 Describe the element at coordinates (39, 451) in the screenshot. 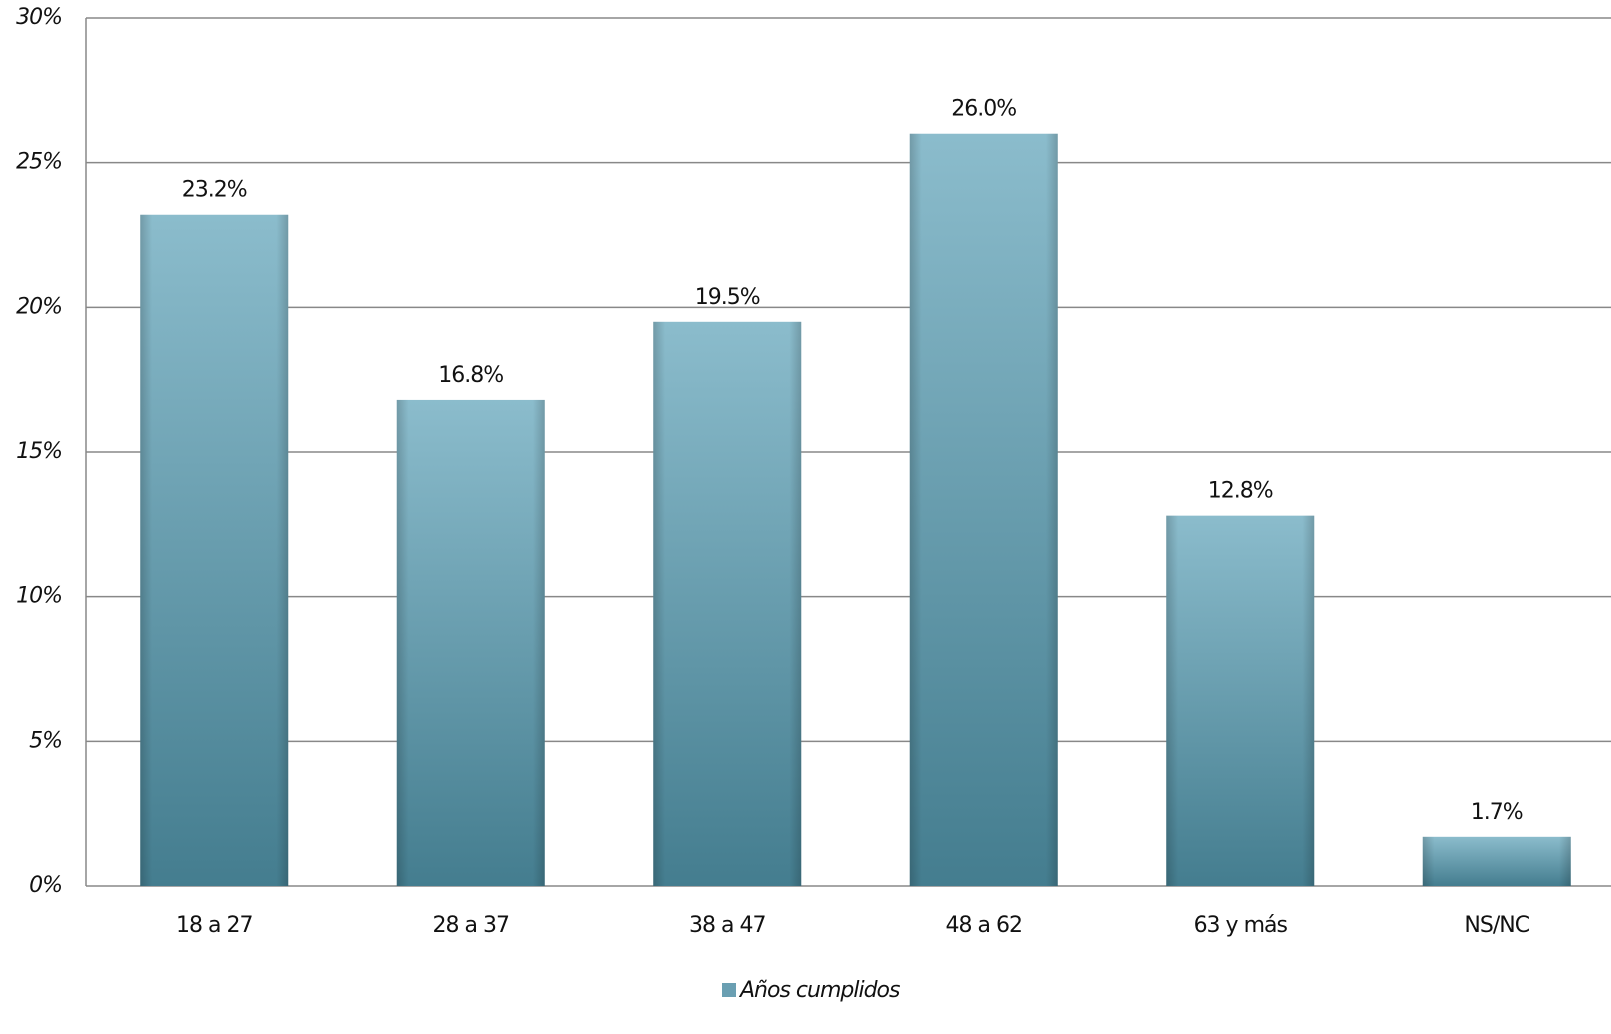

I see `y-tick-label: 15%` at that location.